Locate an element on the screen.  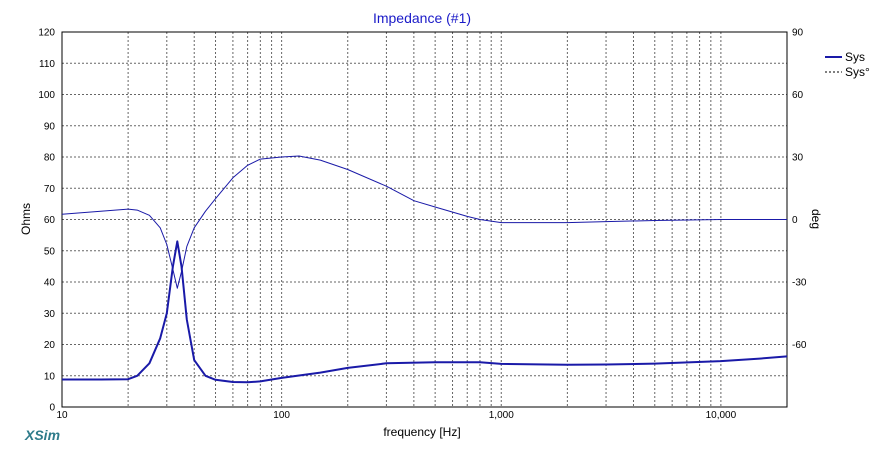
chart-title: Impedance (#1) is located at coordinates (422, 18).